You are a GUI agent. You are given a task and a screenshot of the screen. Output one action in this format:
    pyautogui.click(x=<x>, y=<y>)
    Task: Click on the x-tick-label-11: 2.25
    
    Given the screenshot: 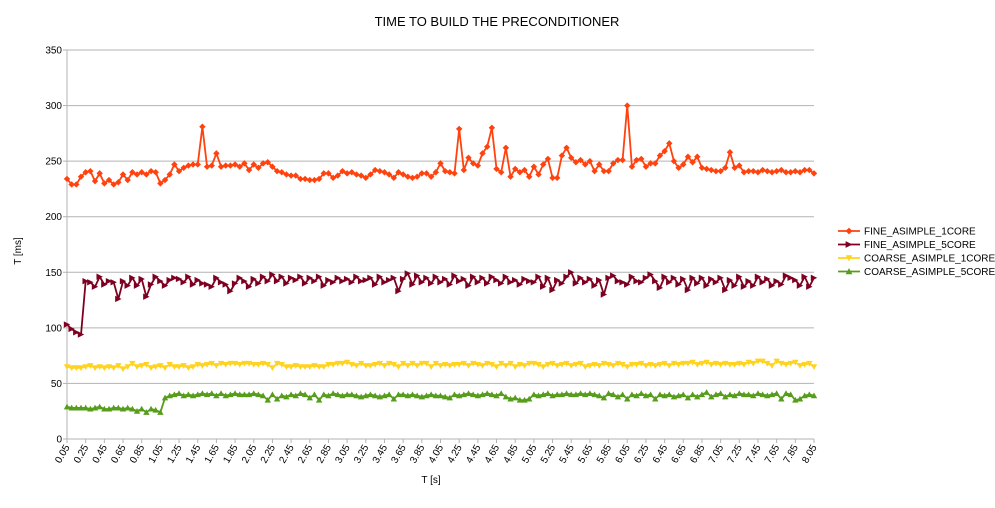 What is the action you would take?
    pyautogui.click(x=268, y=454)
    